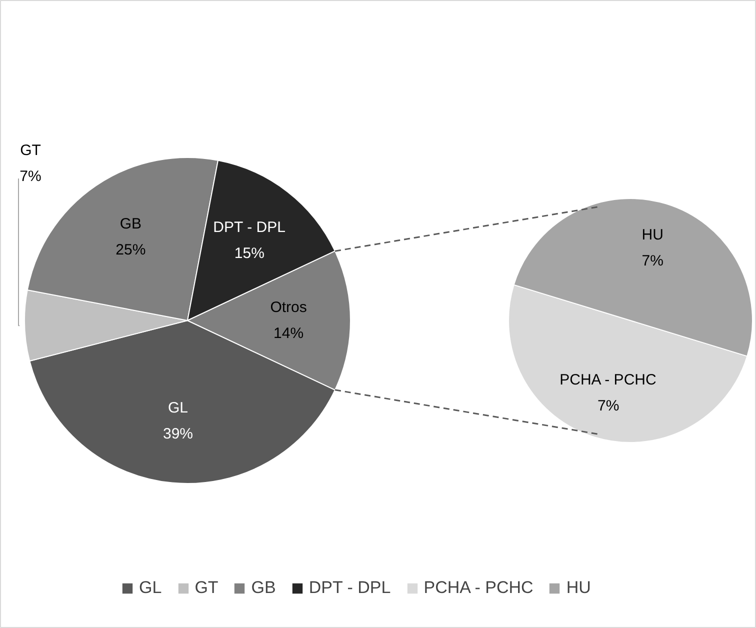 The image size is (756, 628). What do you see at coordinates (263, 588) in the screenshot?
I see `legend-label: GB` at bounding box center [263, 588].